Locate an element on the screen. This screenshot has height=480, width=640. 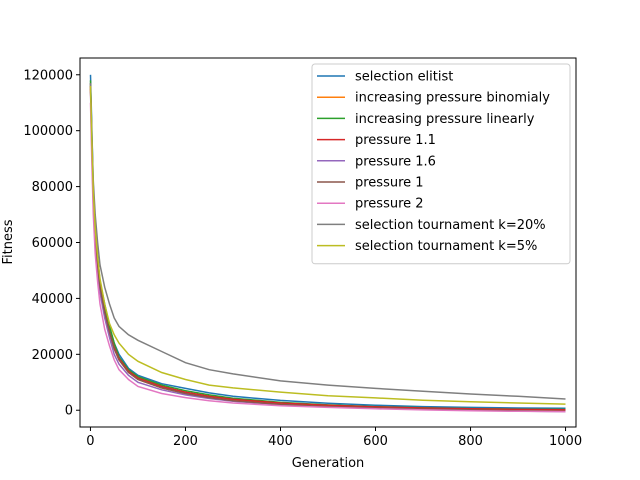
x-axis-label: Generation is located at coordinates (328, 463).